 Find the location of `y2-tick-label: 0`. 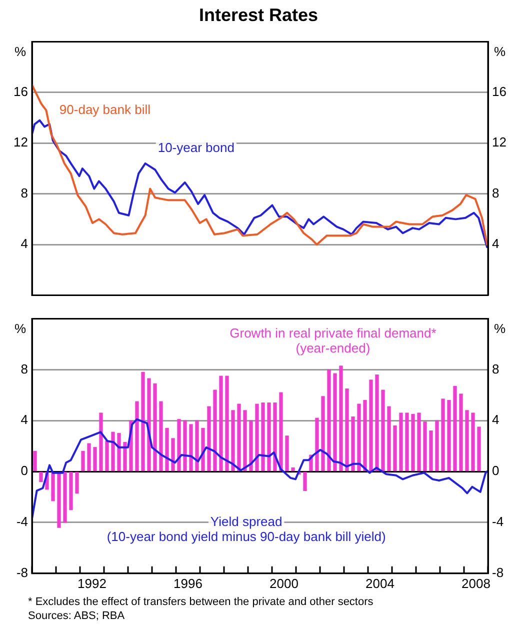

y2-tick-label: 0 is located at coordinates (496, 470).